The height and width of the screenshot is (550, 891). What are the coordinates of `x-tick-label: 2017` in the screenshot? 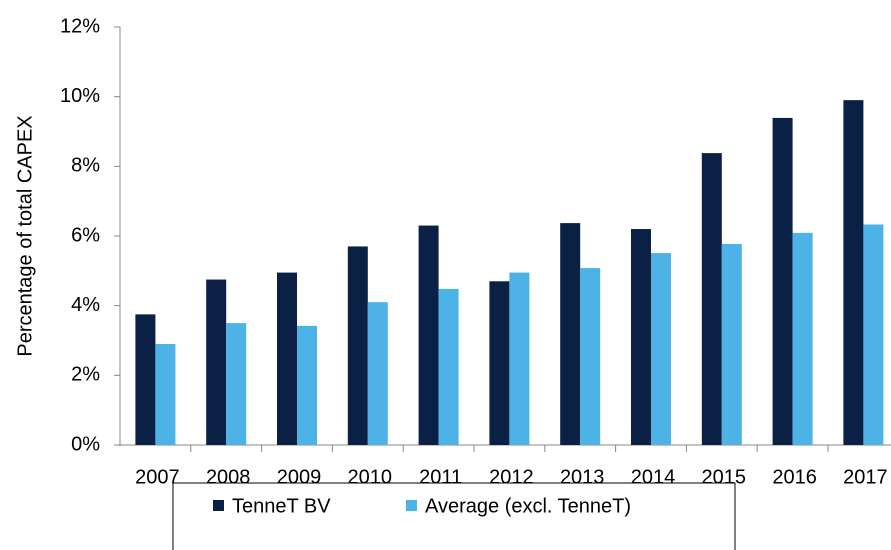 It's located at (865, 477).